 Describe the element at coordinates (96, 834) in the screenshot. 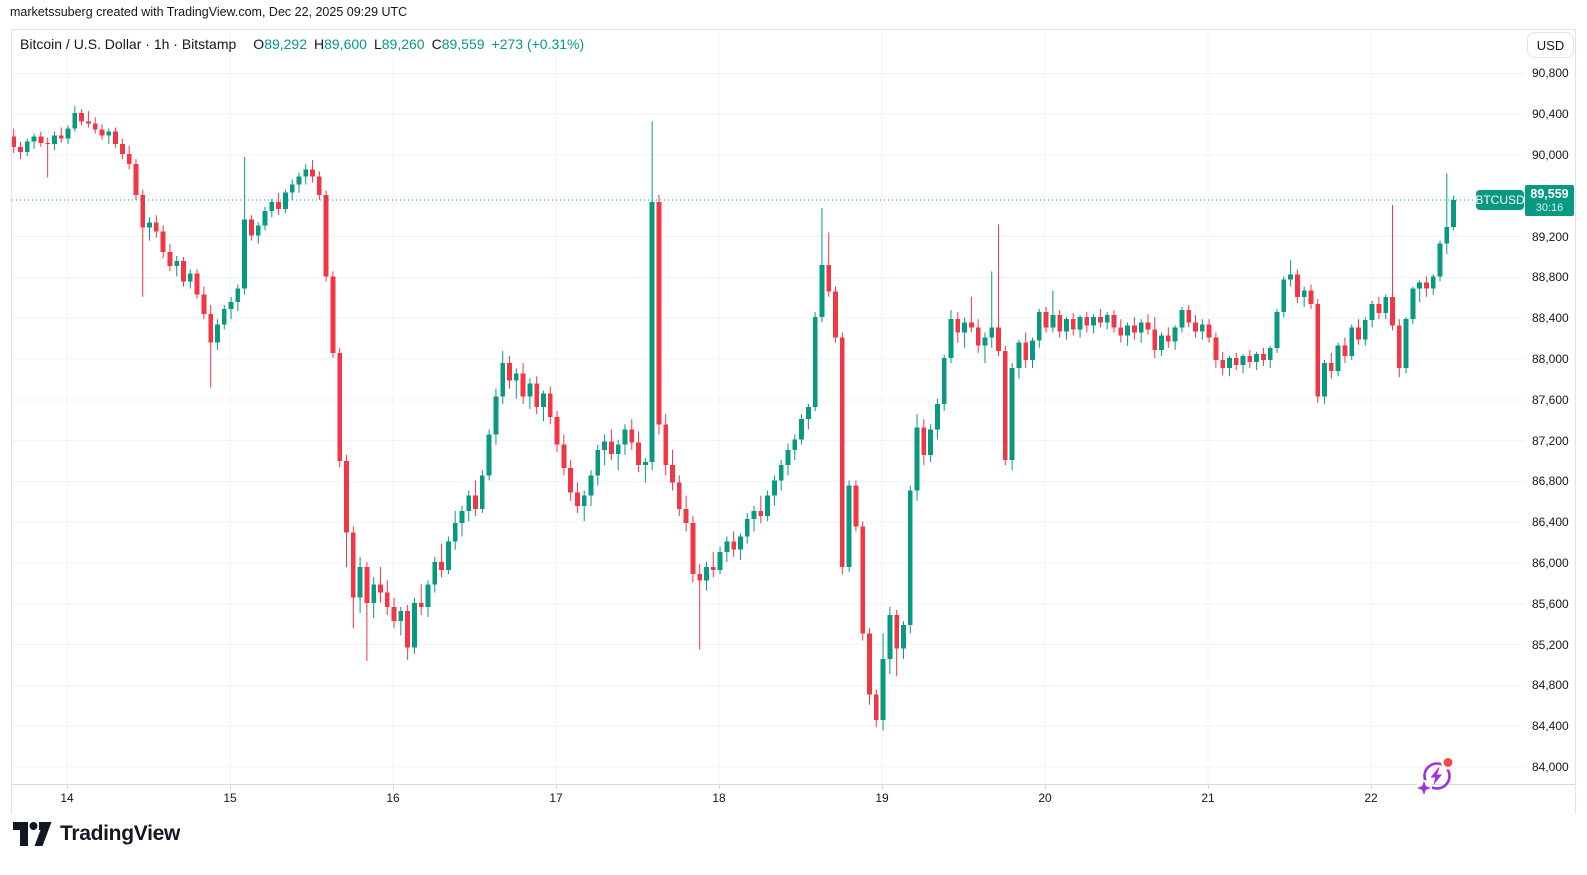

I see `tradingview-logo: TradingView` at that location.